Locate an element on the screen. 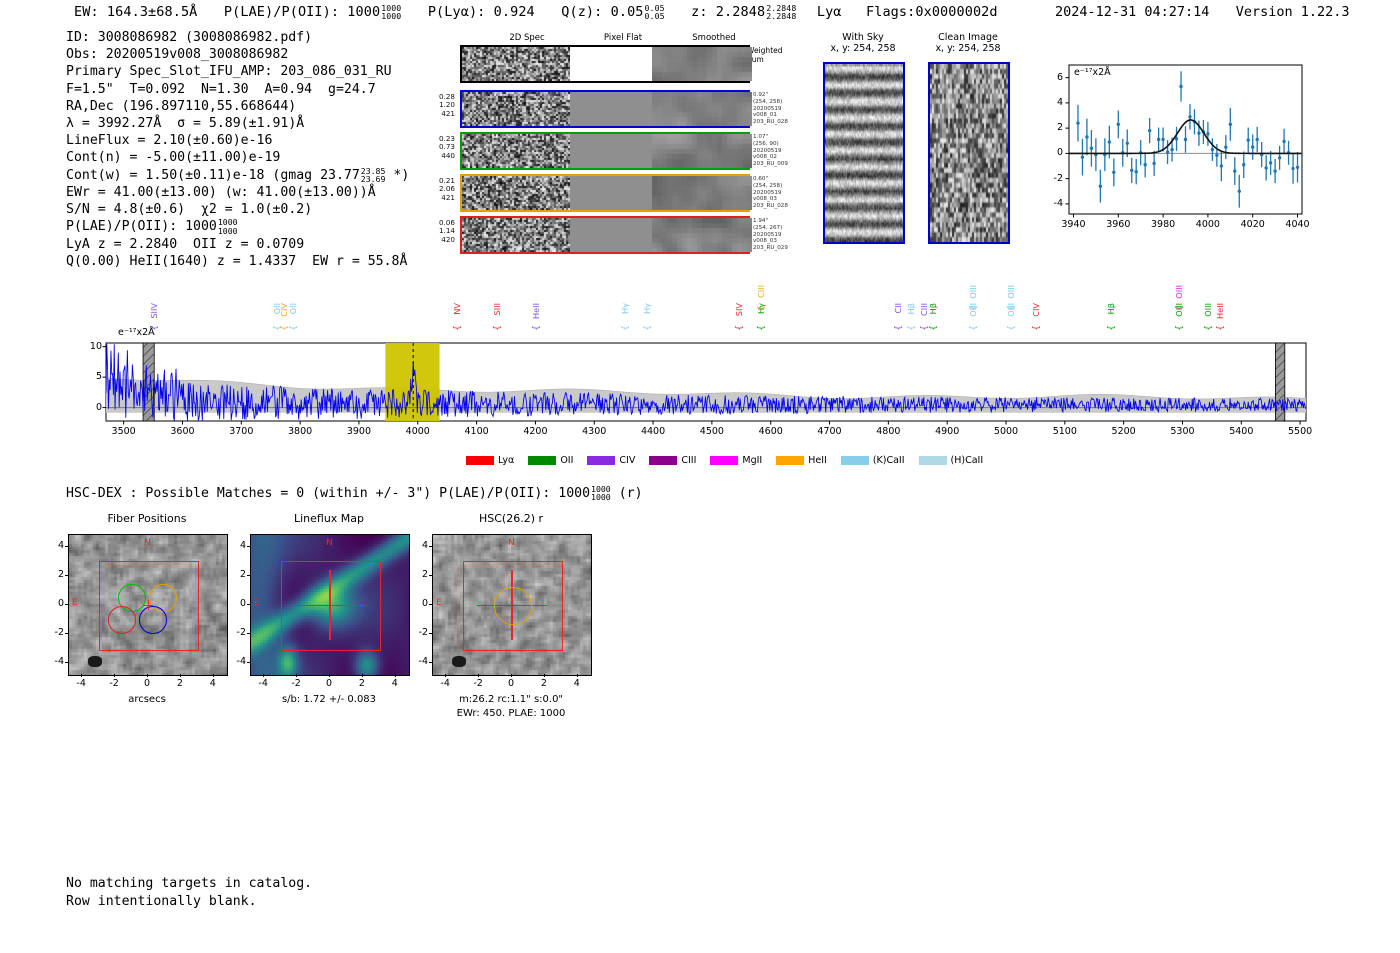  legend-label: OII is located at coordinates (567, 460).